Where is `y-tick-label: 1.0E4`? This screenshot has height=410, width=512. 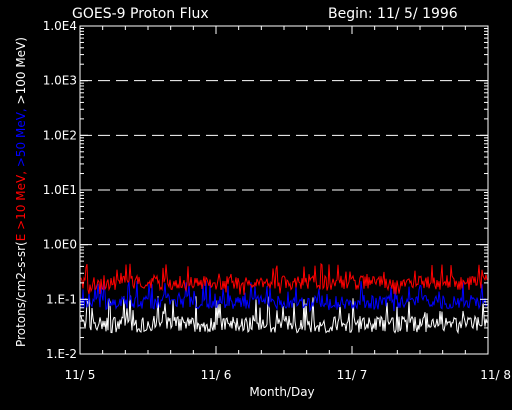 y-tick-label: 1.0E4 is located at coordinates (60, 26).